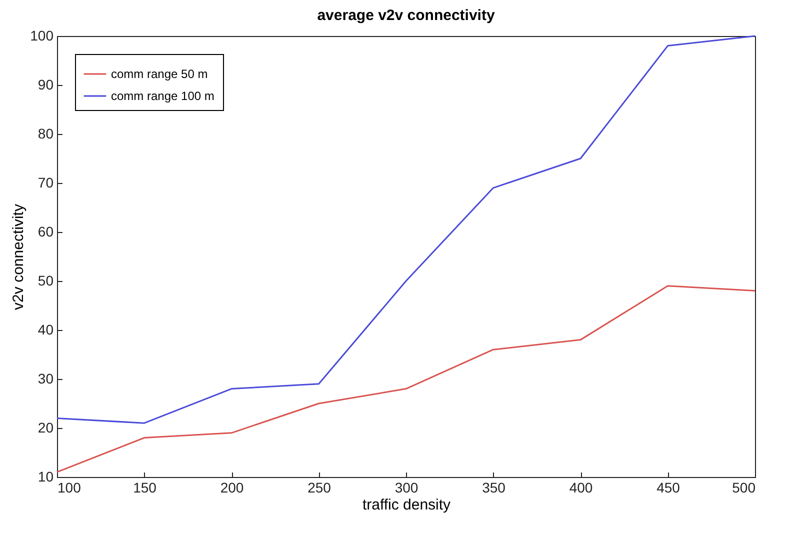 This screenshot has height=538, width=799. I want to click on y-tick-label: 90, so click(46, 84).